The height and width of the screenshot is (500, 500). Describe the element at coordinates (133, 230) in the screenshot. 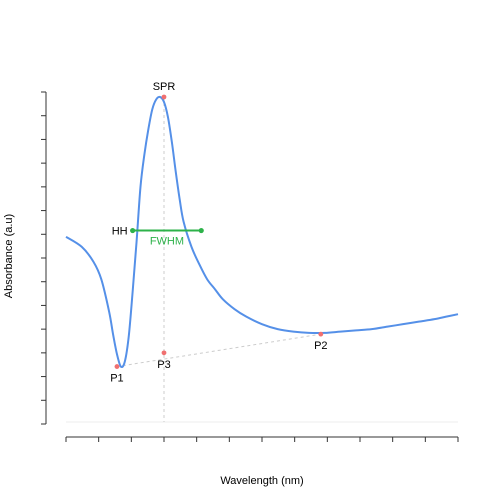

I see `fwhm-left-point` at that location.